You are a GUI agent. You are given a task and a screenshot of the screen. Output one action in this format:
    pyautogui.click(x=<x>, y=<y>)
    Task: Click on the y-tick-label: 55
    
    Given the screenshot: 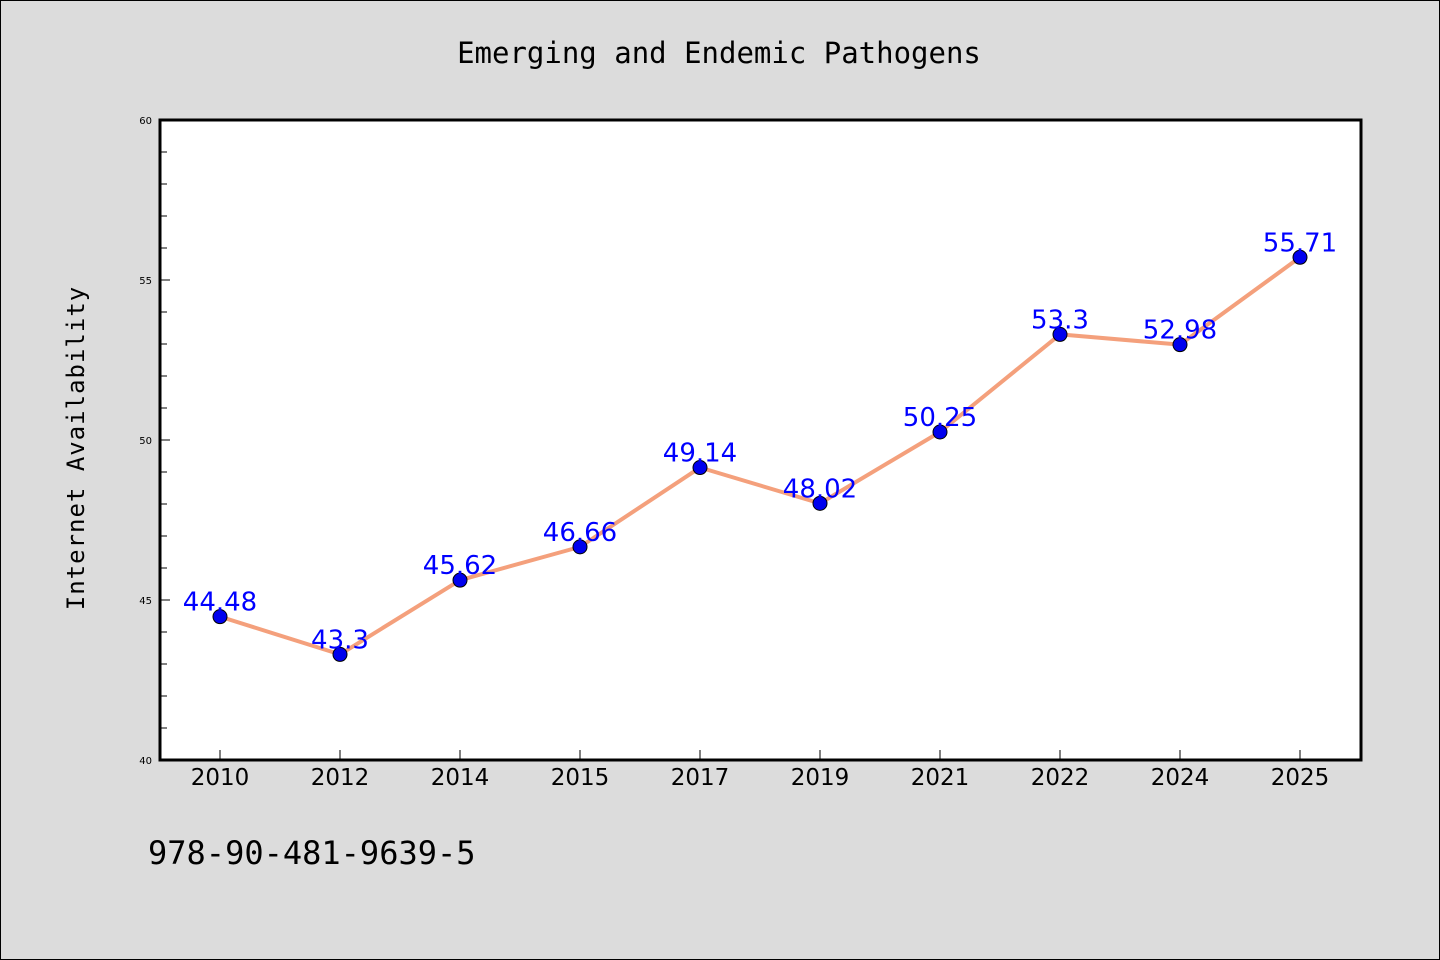 What is the action you would take?
    pyautogui.click(x=145, y=281)
    